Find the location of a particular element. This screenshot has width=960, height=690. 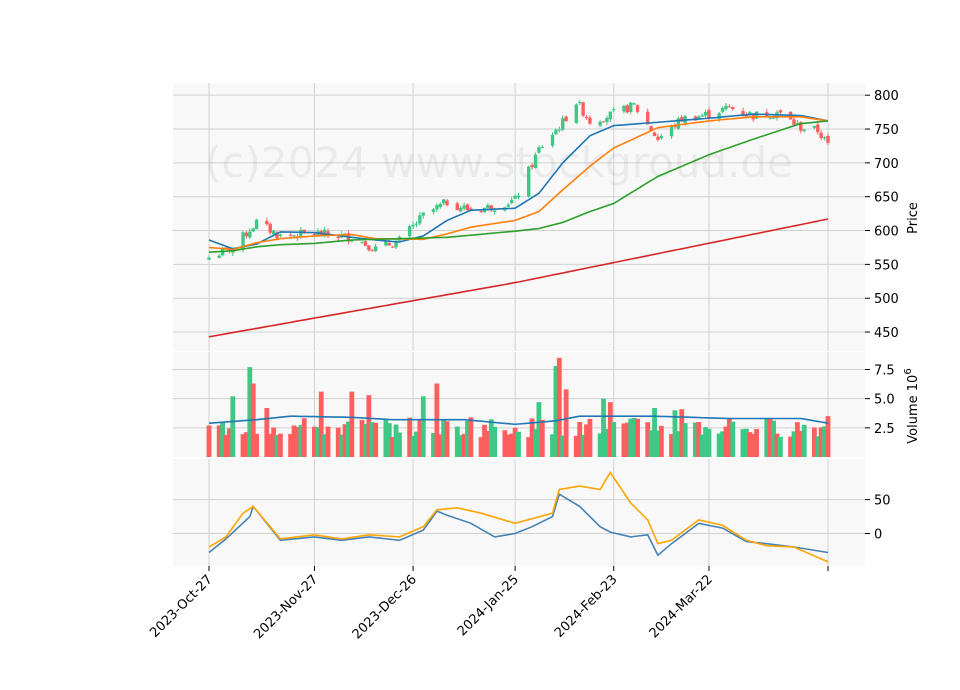

date-tick-label: 2023-Oct-27 is located at coordinates (181, 606).